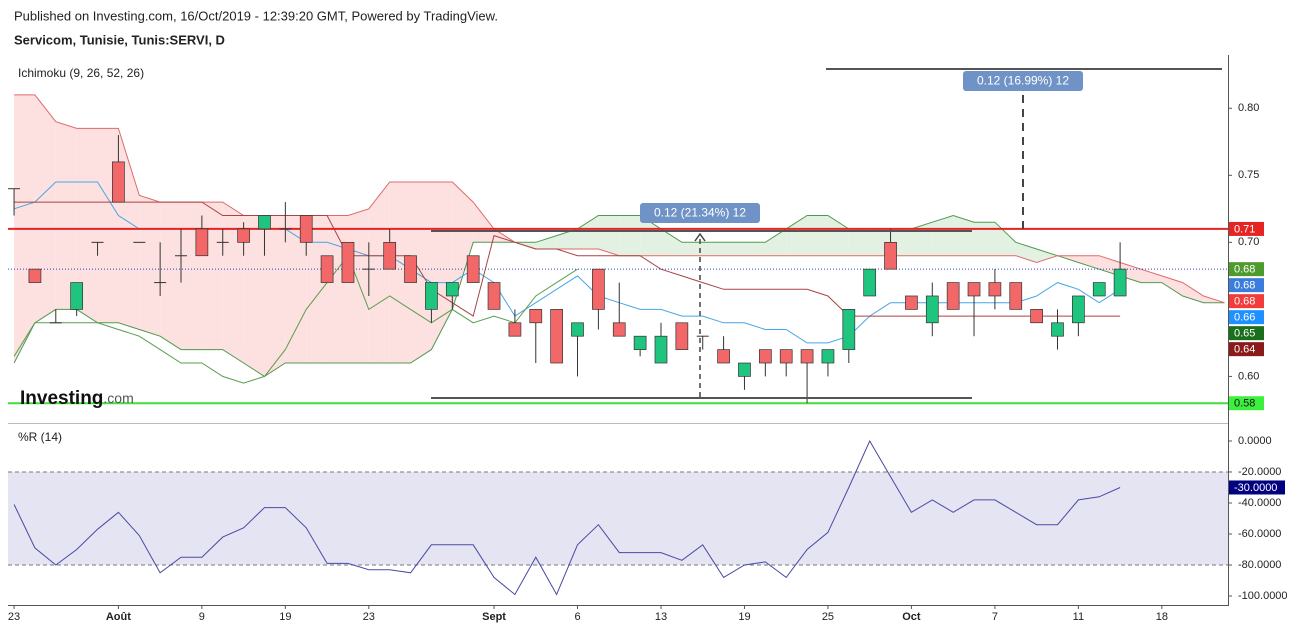  What do you see at coordinates (494, 617) in the screenshot?
I see `x-tick-label: Sept` at bounding box center [494, 617].